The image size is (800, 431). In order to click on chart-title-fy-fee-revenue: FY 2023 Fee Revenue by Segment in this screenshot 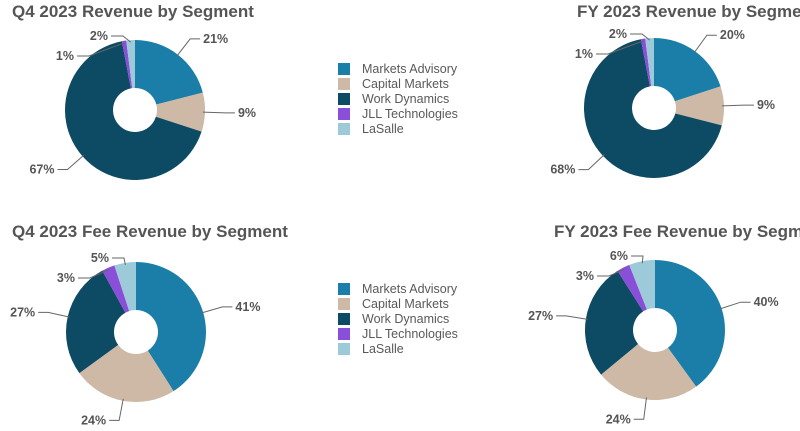, I will do `click(677, 231)`.